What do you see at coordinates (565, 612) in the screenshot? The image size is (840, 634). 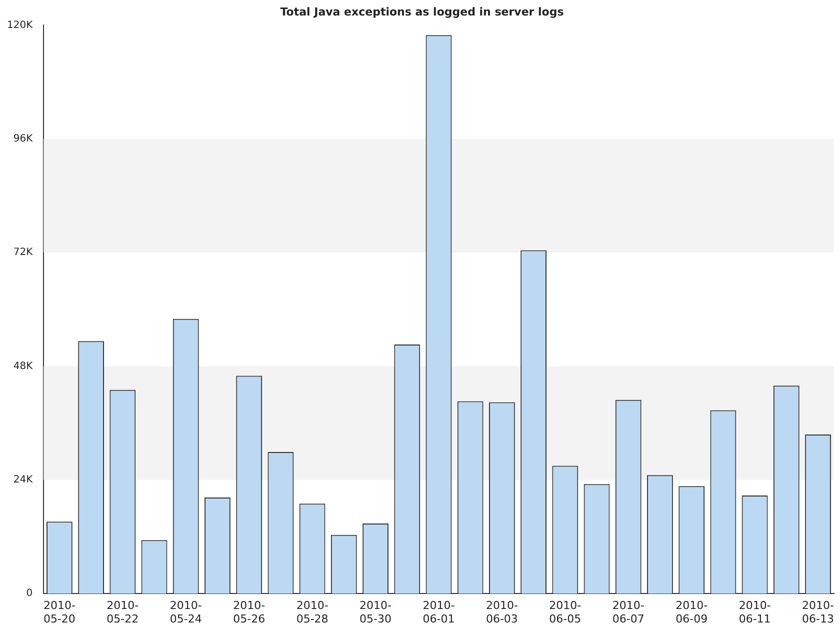 I see `x-tick-label: 2010-06-05` at bounding box center [565, 612].